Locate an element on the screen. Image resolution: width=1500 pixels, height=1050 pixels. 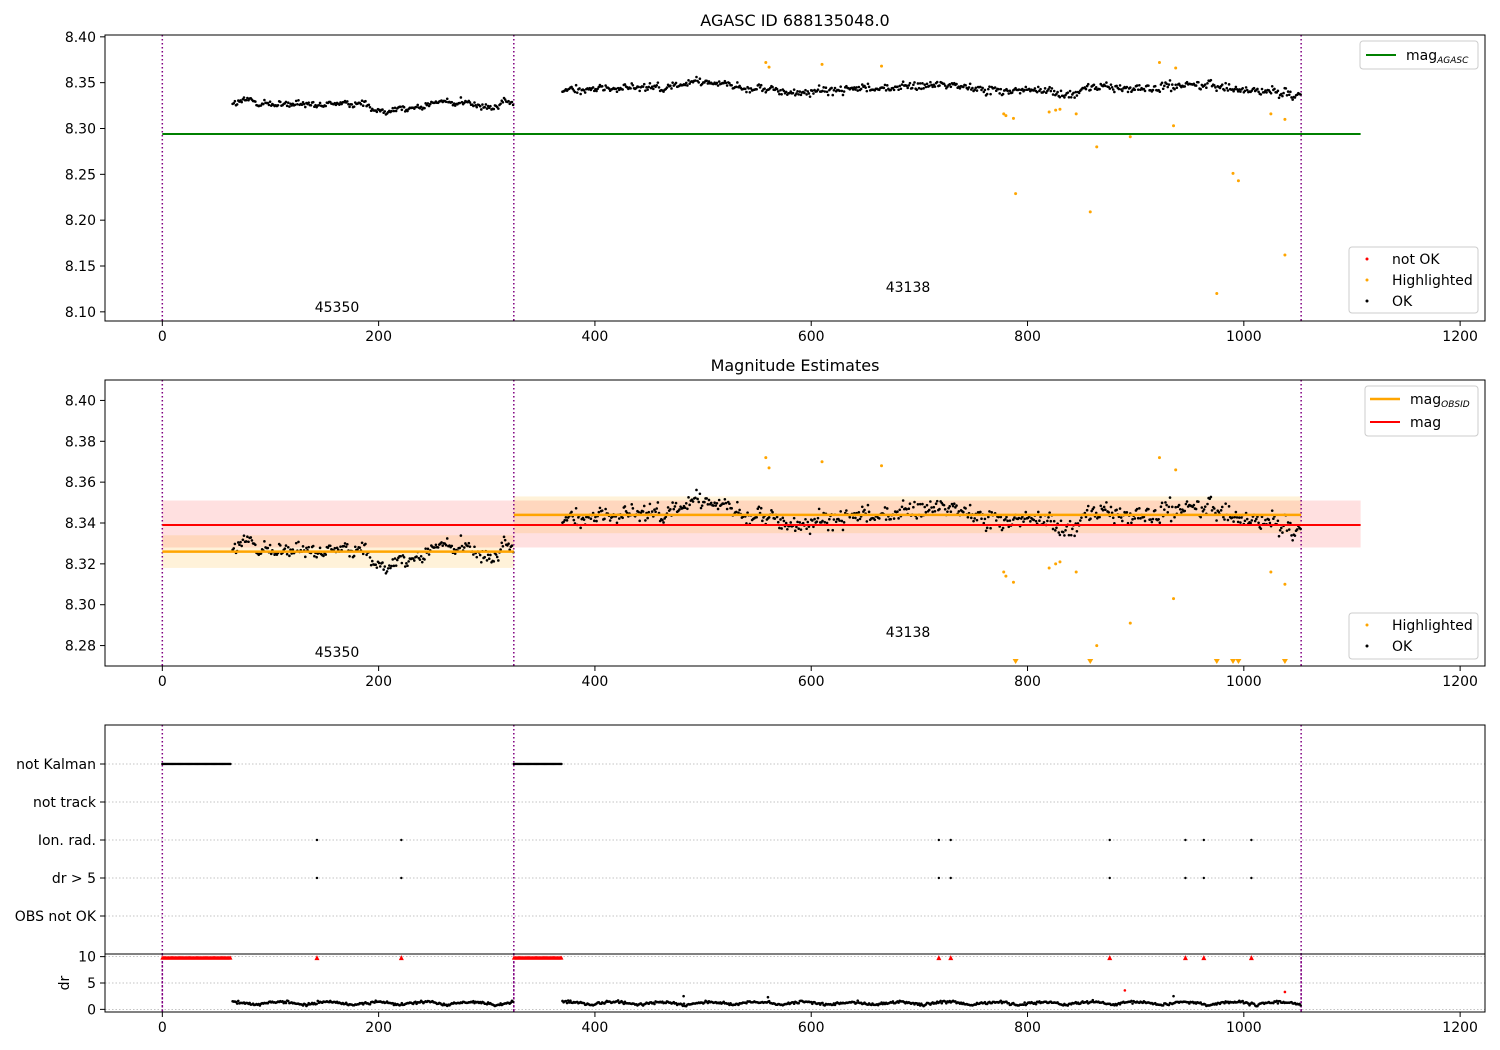
mid-y-tick-label: 8.40 is located at coordinates (80, 401).